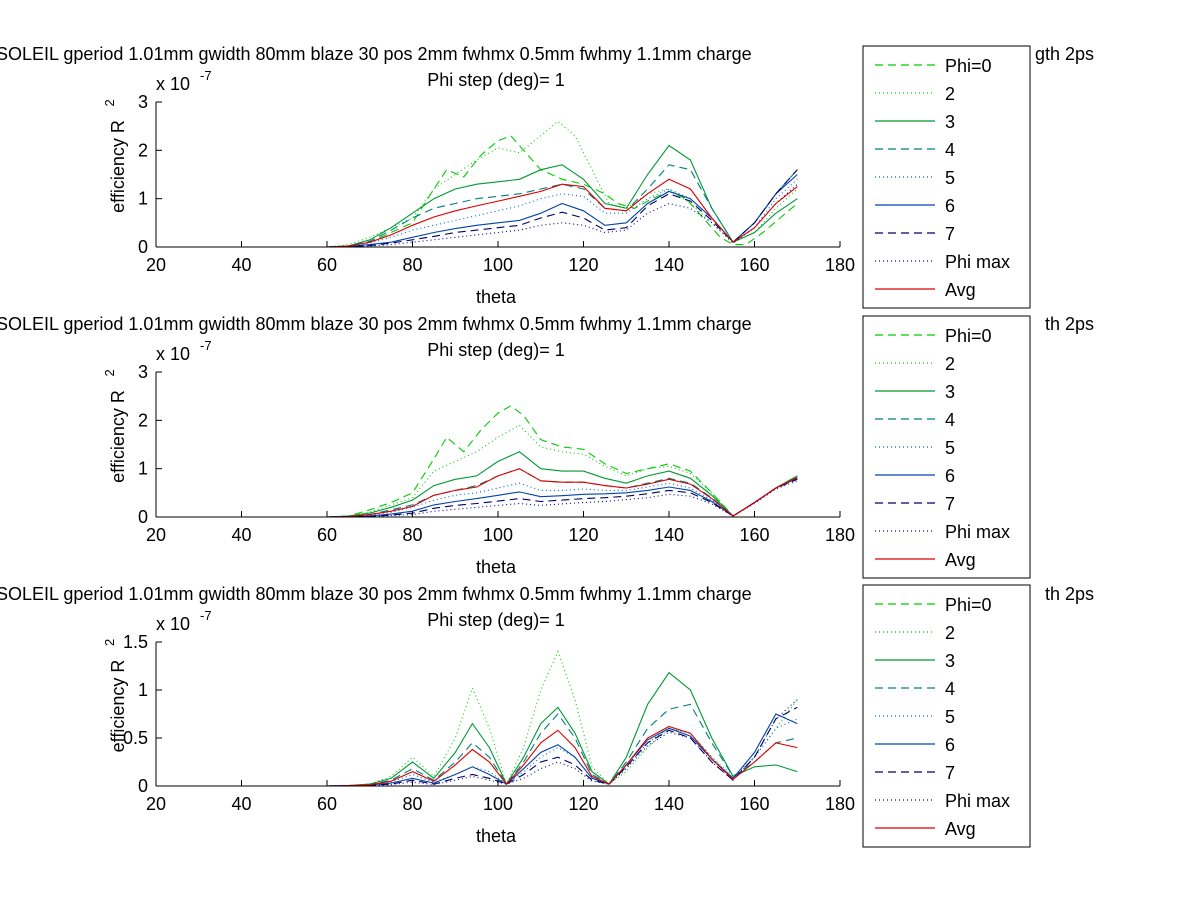  I want to click on y-tick-label: 1.5, so click(135, 642).